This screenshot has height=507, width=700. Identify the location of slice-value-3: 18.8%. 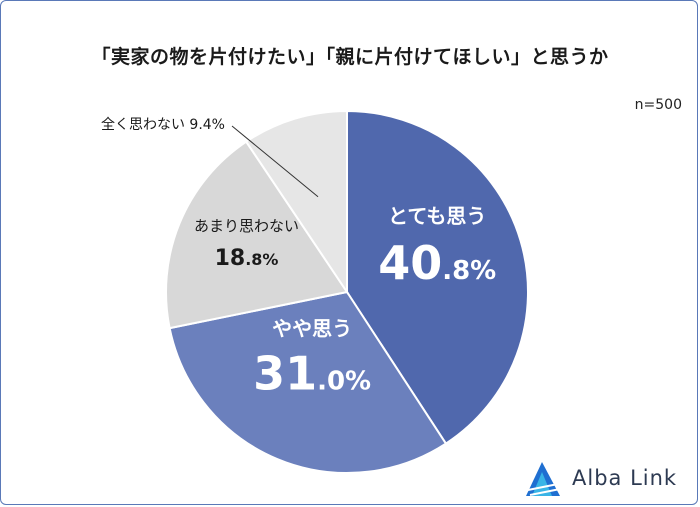
(247, 258).